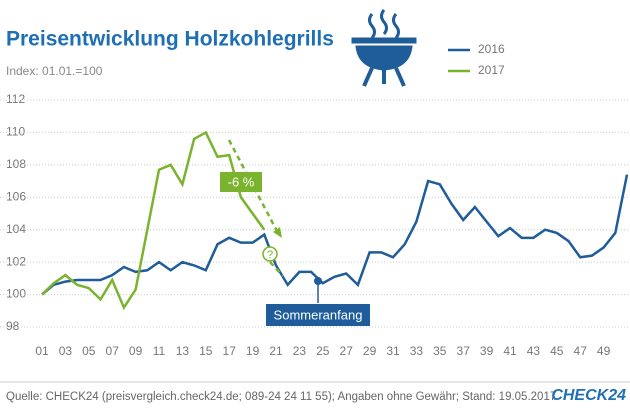 Image resolution: width=630 pixels, height=417 pixels. I want to click on x-tick-label: 19, so click(253, 351).